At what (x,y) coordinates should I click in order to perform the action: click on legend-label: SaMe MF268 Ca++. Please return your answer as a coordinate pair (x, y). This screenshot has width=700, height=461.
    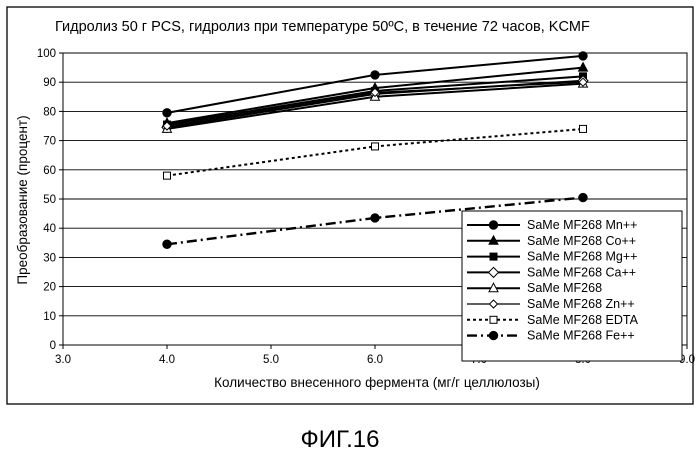
    Looking at the image, I should click on (581, 272).